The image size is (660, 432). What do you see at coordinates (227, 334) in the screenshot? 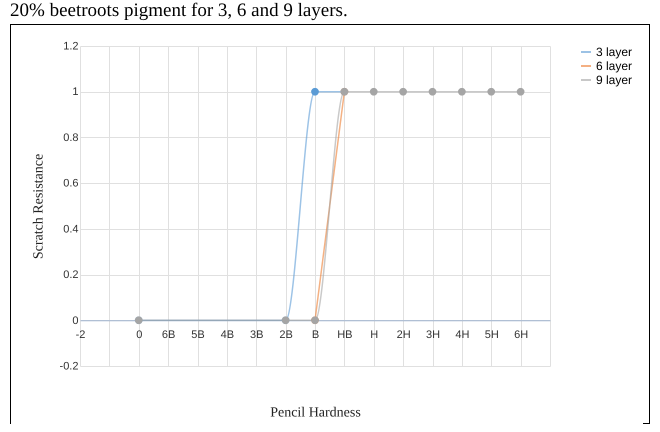
I see `x-tick-label: 4B` at bounding box center [227, 334].